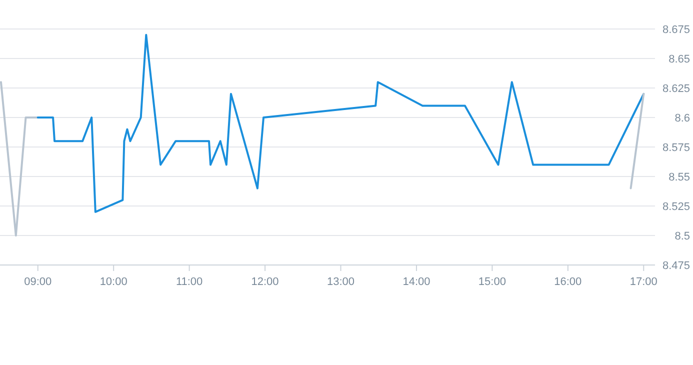 Image resolution: width=693 pixels, height=365 pixels. I want to click on y-tick-label: 8.65, so click(679, 60).